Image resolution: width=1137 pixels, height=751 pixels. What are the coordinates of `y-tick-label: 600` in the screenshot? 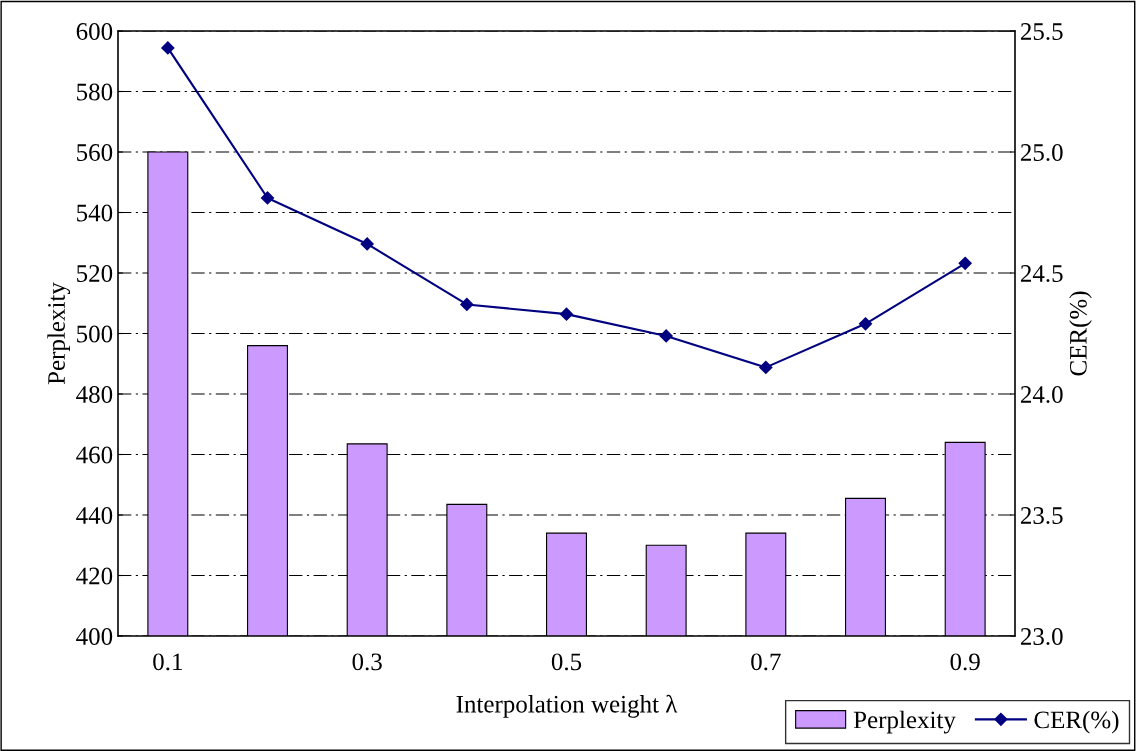 It's located at (94, 31).